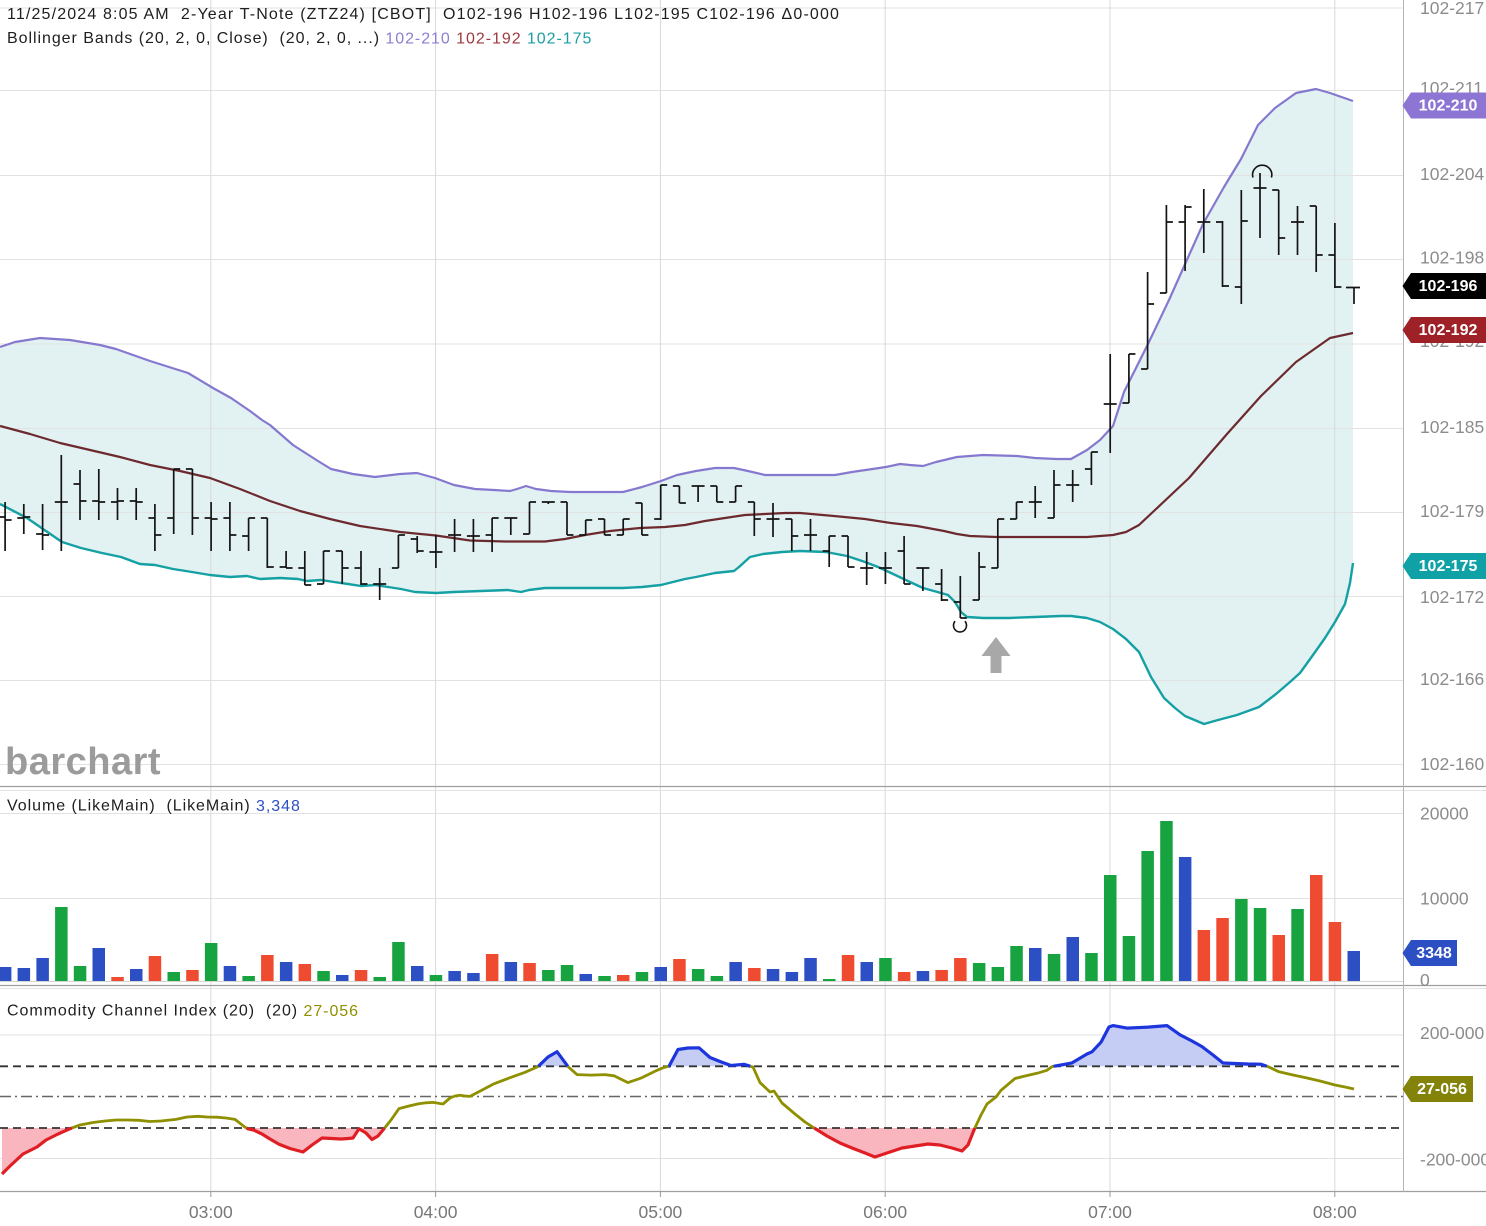  Describe the element at coordinates (1452, 679) in the screenshot. I see `svg-text: 102-166` at that location.